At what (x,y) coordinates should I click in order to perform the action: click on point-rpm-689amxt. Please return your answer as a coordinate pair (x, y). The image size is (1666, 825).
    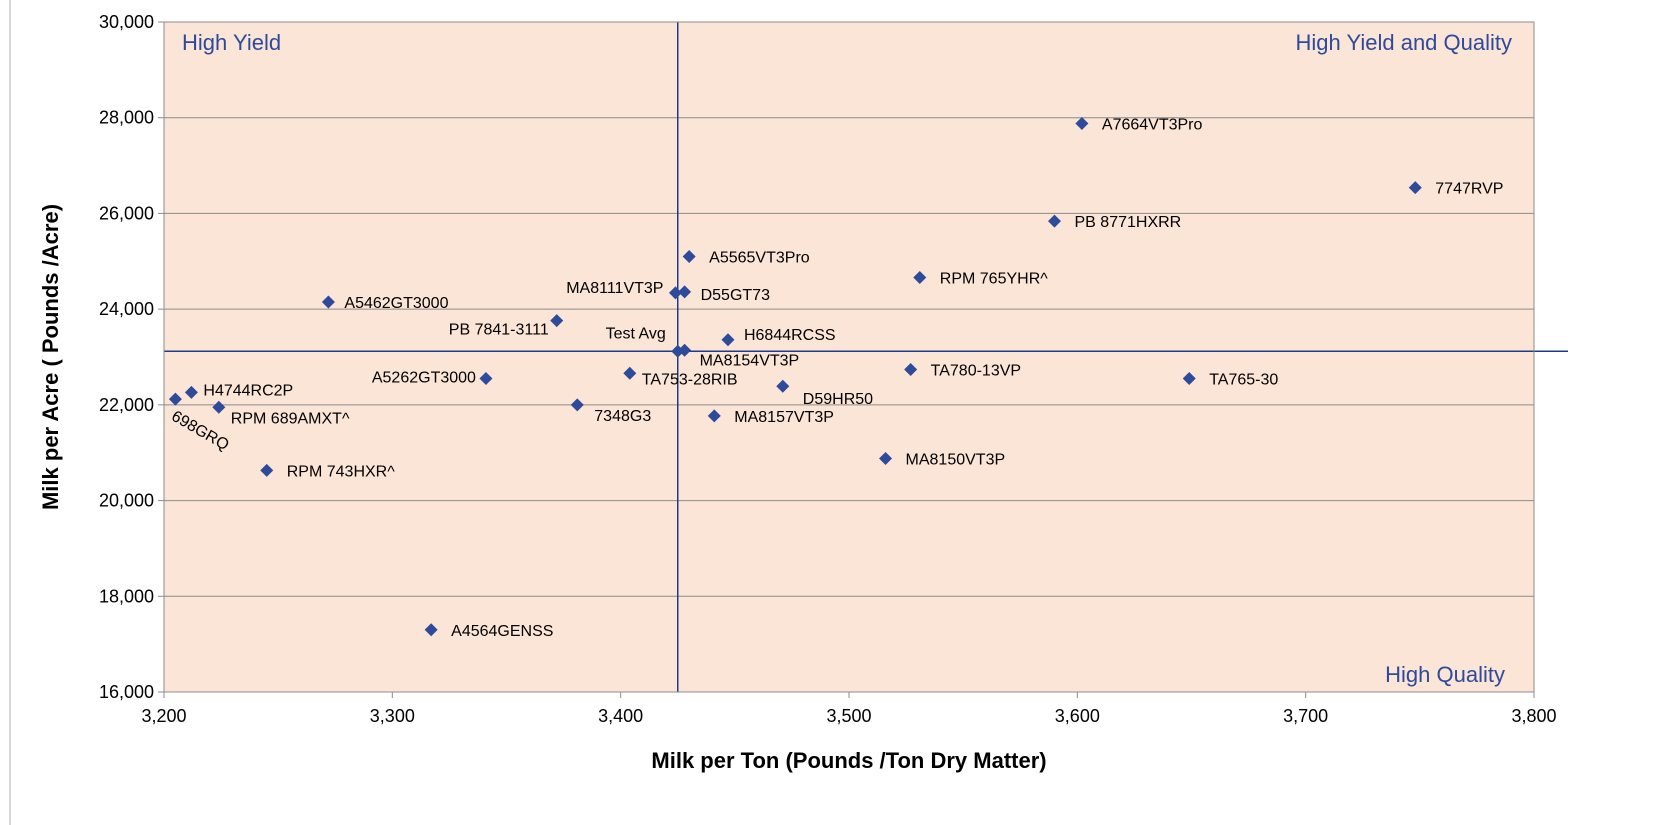
    Looking at the image, I should click on (219, 407).